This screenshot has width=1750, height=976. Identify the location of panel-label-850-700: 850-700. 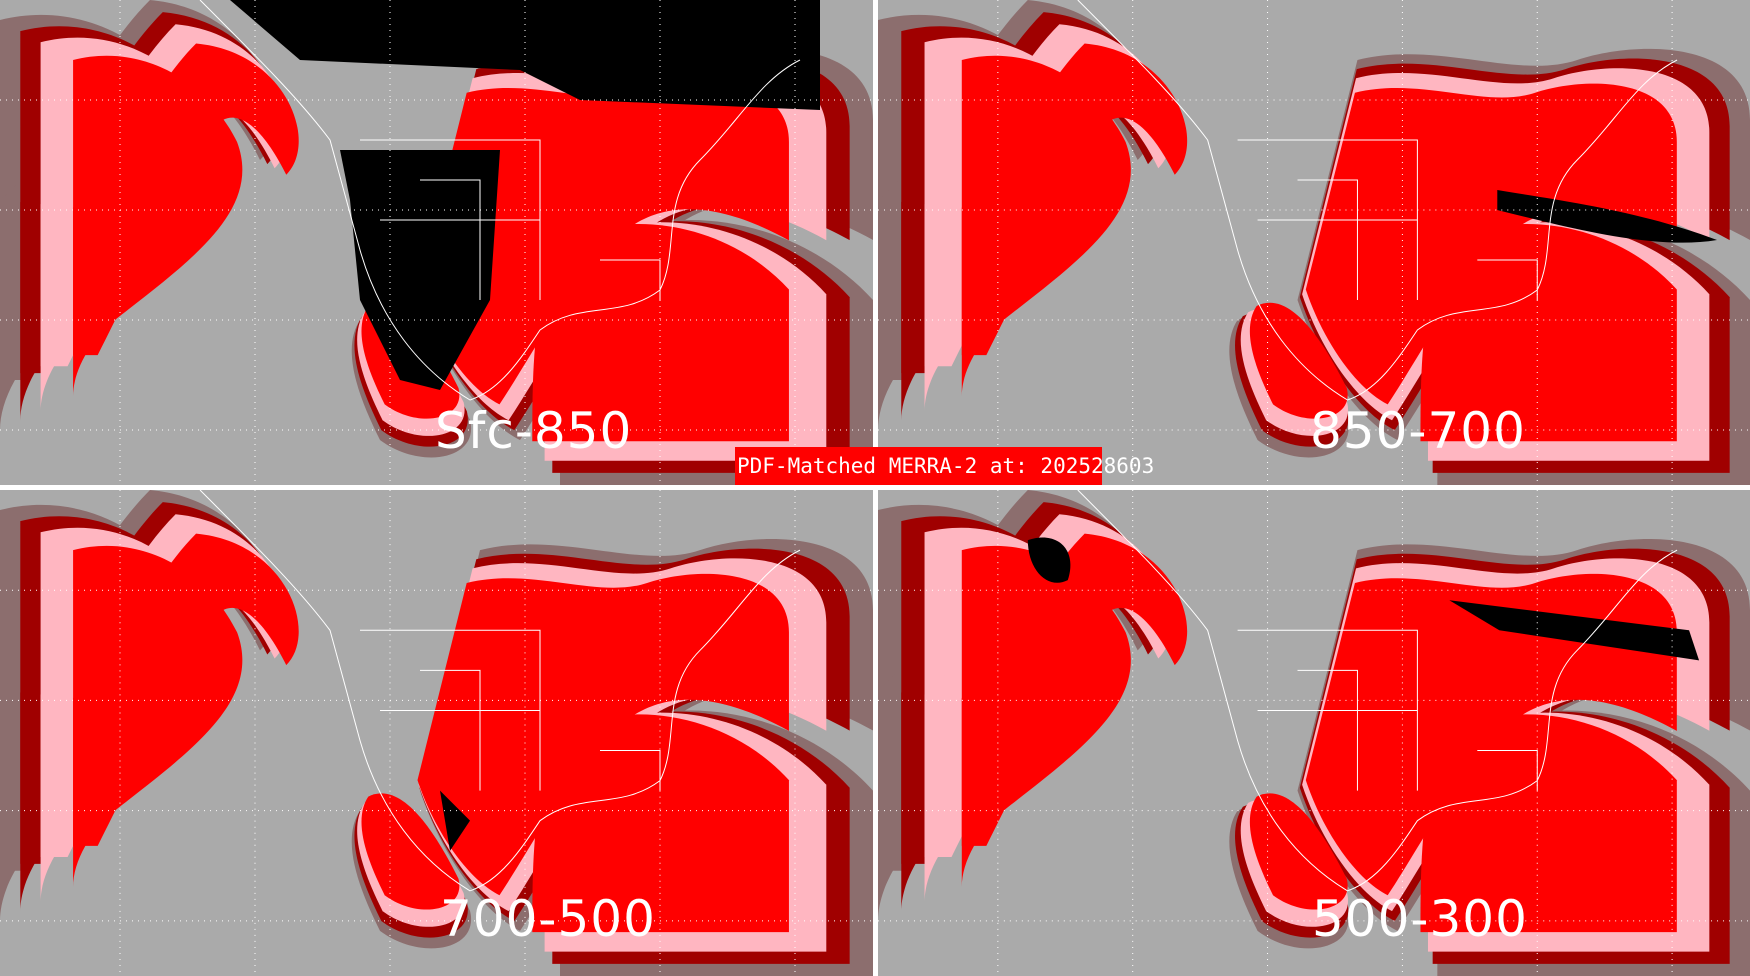
(1418, 431).